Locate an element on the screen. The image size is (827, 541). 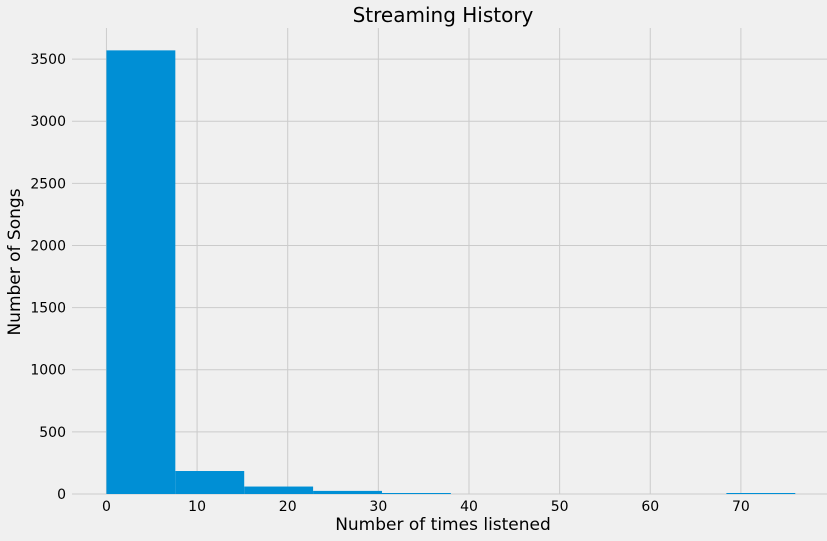
y-tick-label: 2500 is located at coordinates (48, 184).